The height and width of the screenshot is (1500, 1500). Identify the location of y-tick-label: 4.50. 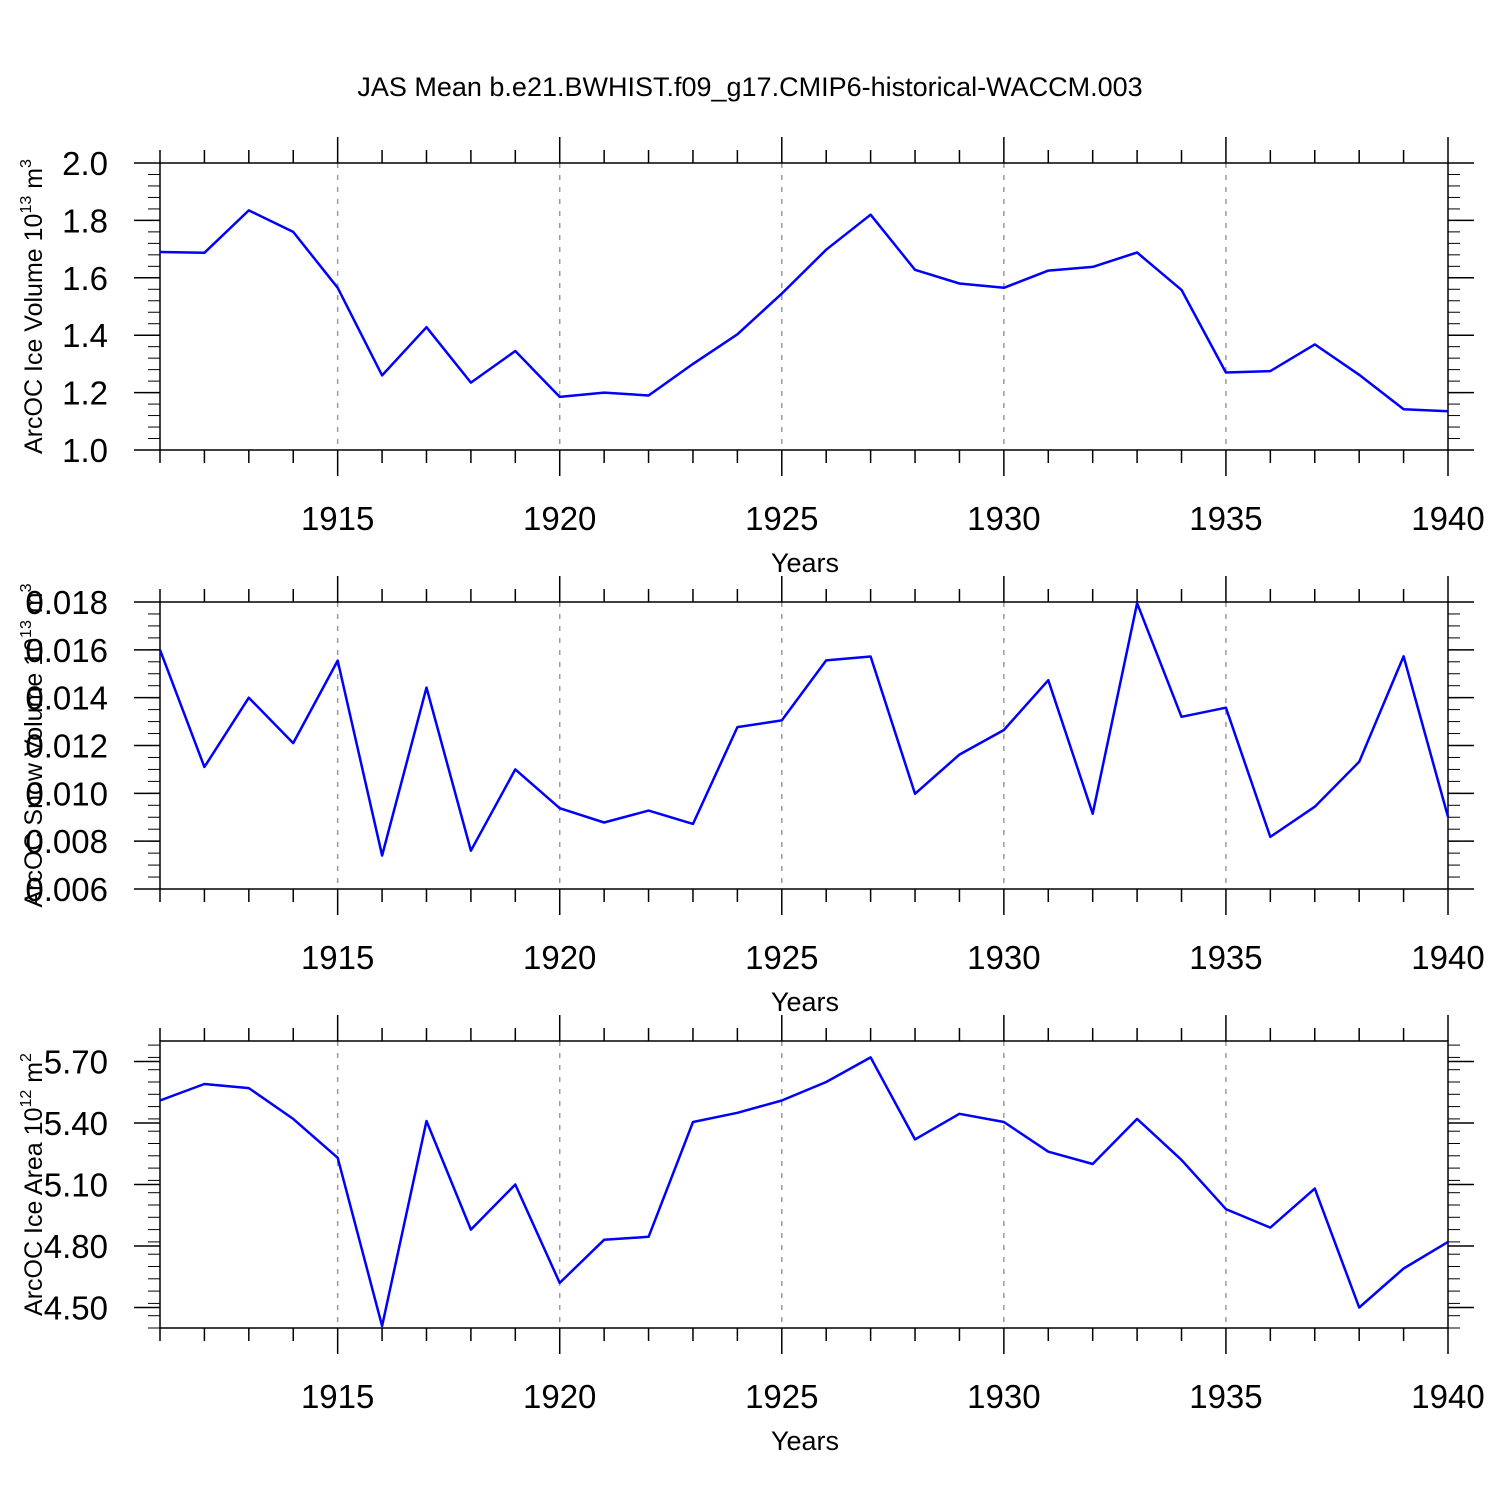
(76, 1308).